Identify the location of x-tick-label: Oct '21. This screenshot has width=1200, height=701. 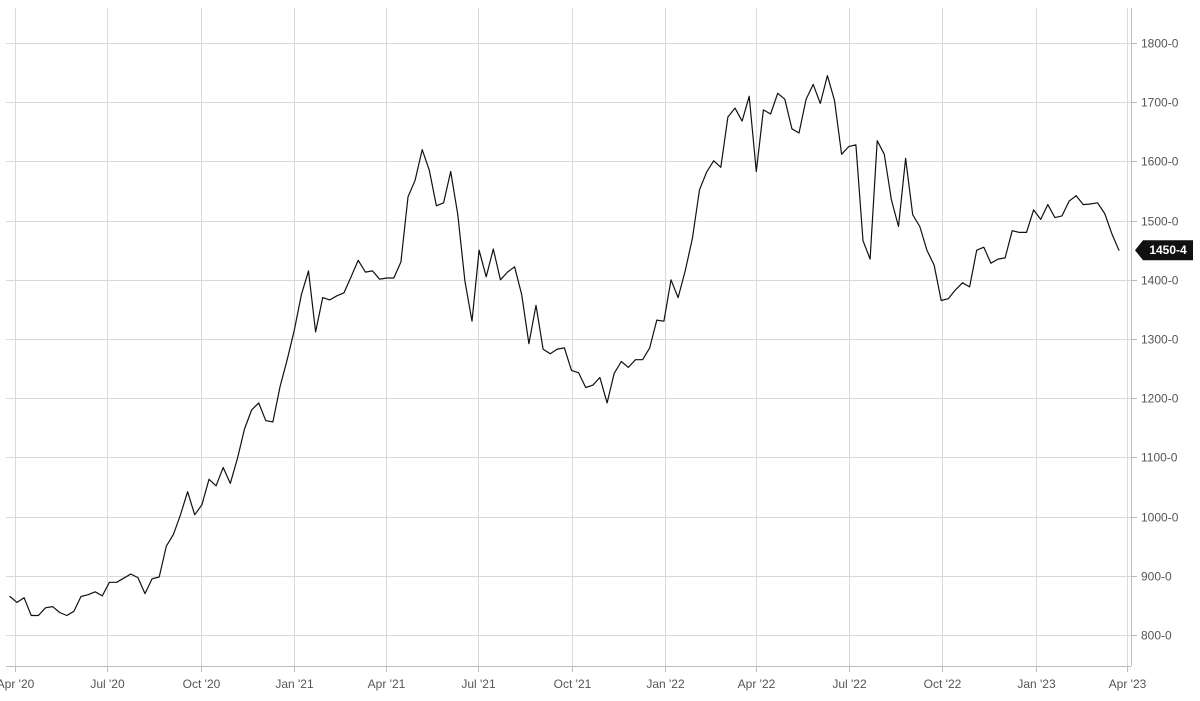
(573, 684).